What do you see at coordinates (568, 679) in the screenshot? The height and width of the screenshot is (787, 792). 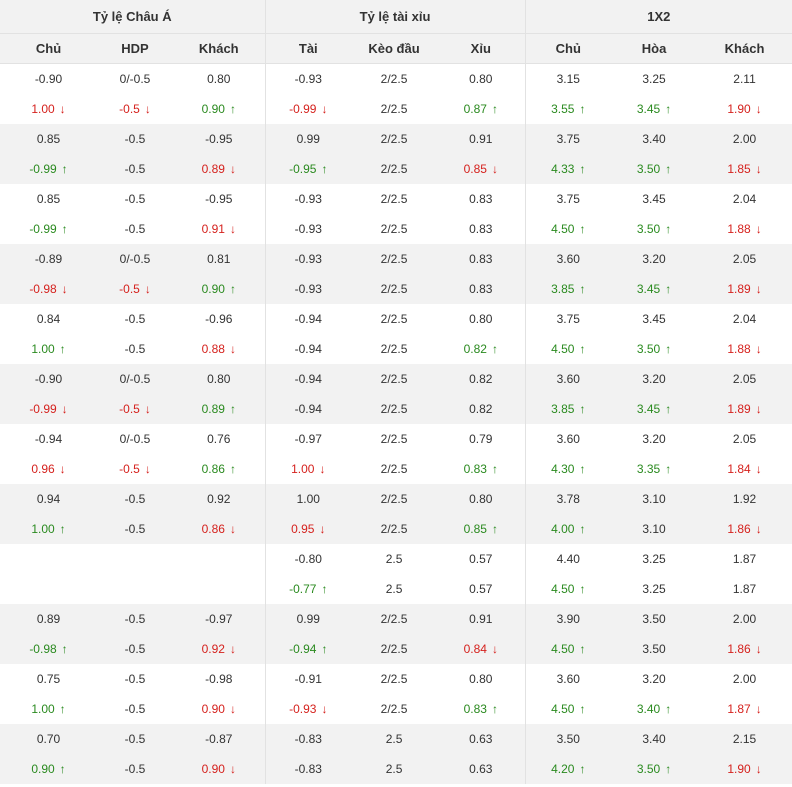 I see `odds-value: 3.60` at bounding box center [568, 679].